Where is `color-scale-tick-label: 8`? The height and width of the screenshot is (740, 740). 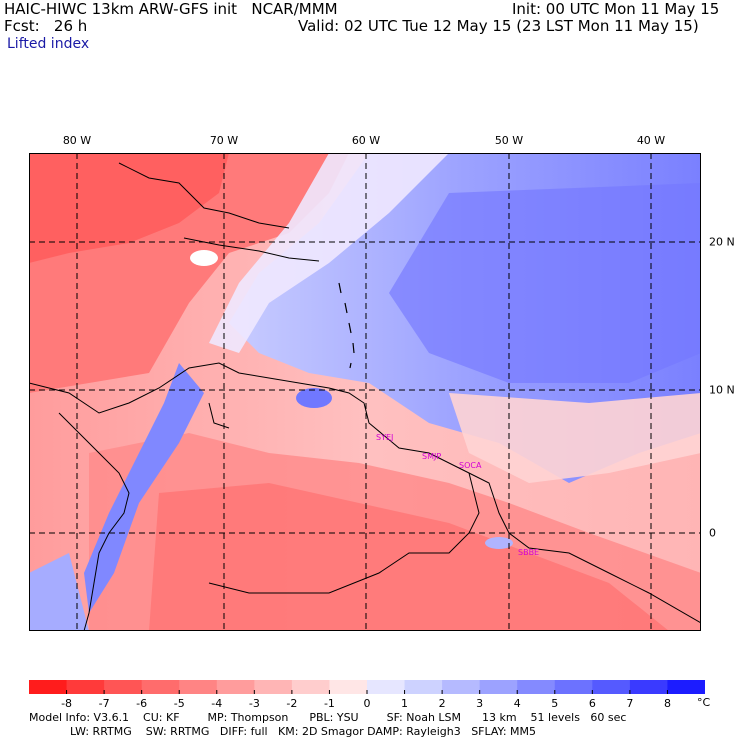 color-scale-tick-label: 8 is located at coordinates (667, 703).